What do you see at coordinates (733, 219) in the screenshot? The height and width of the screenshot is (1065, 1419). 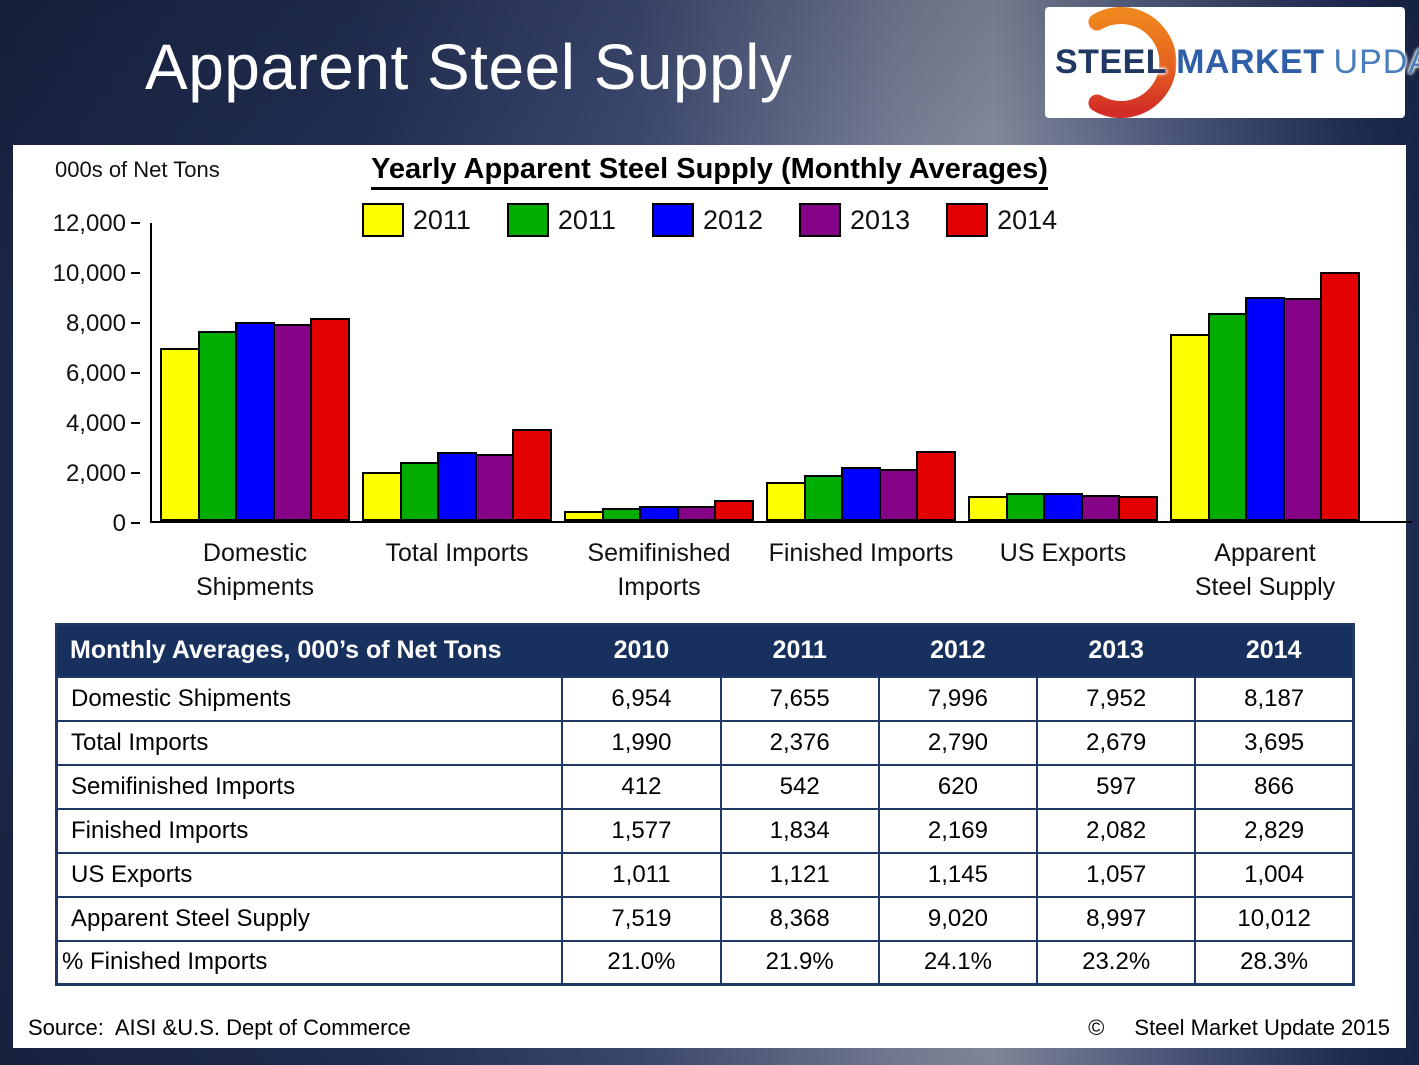 I see `legend-label: 2012` at bounding box center [733, 219].